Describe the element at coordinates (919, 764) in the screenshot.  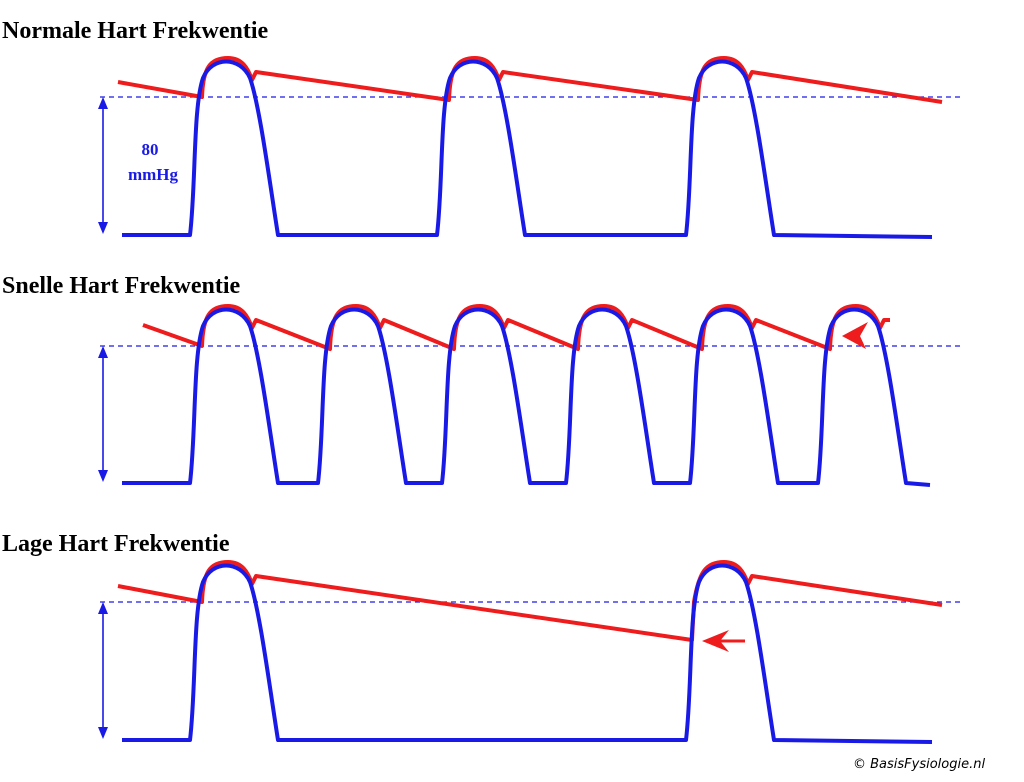
I see `copyright: © BasisFysiologie.nl` at that location.